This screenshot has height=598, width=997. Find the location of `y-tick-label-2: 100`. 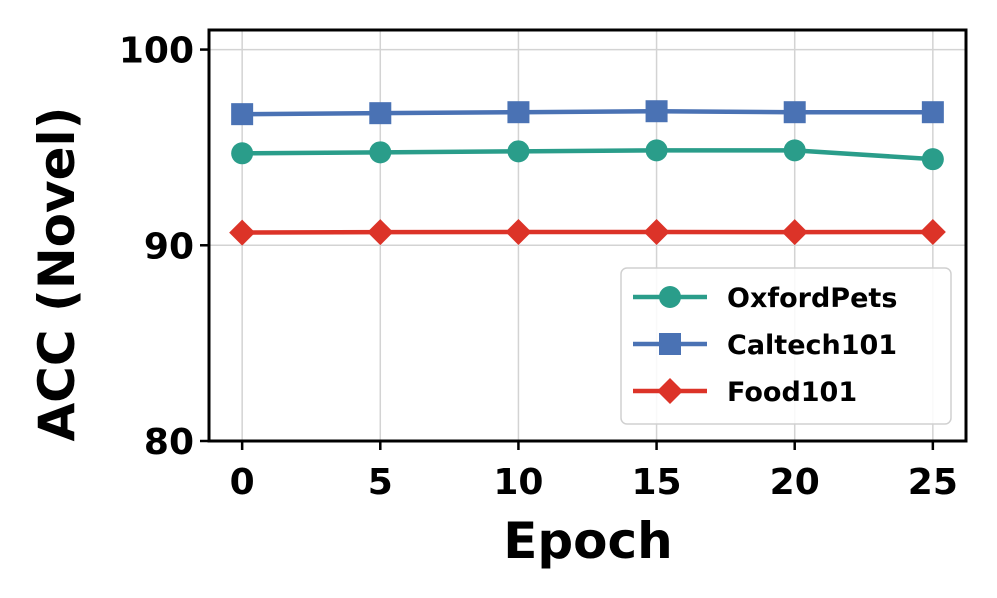

y-tick-label-2: 100 is located at coordinates (156, 51).